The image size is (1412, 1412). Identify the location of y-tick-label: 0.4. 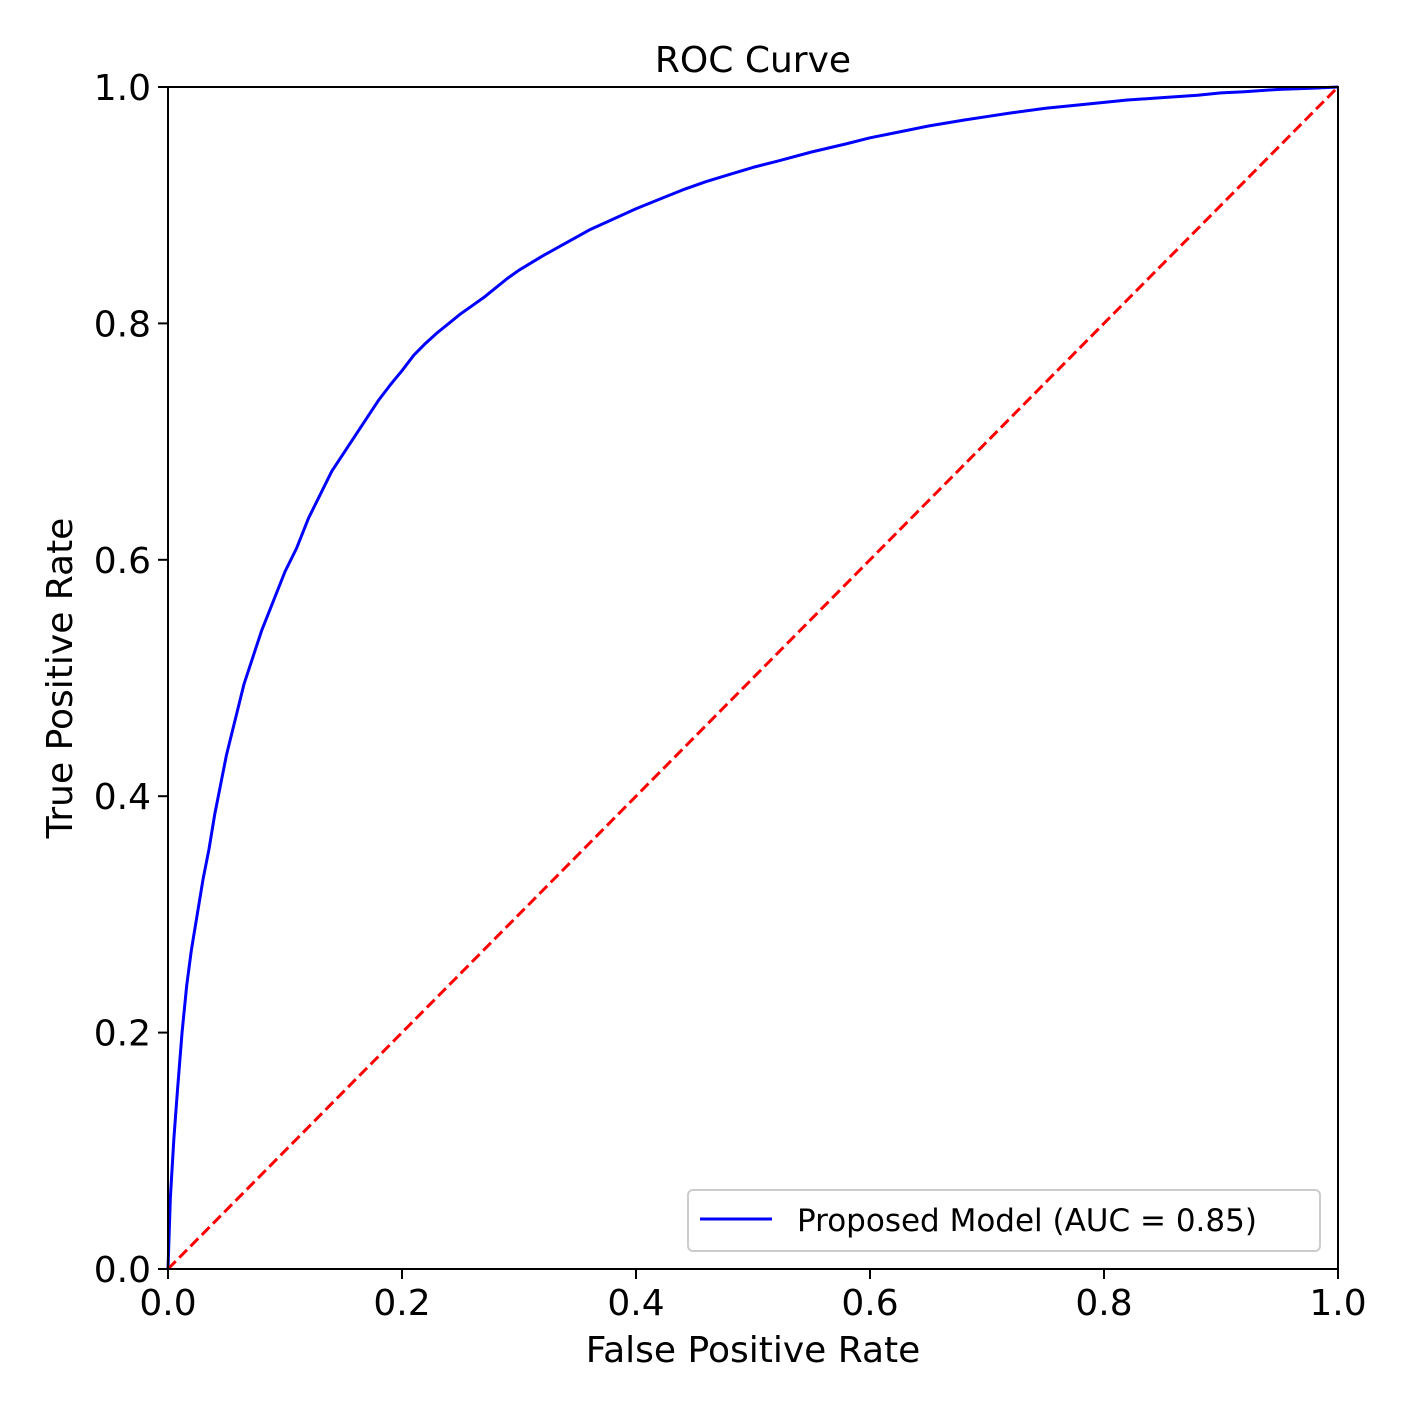
(122, 797).